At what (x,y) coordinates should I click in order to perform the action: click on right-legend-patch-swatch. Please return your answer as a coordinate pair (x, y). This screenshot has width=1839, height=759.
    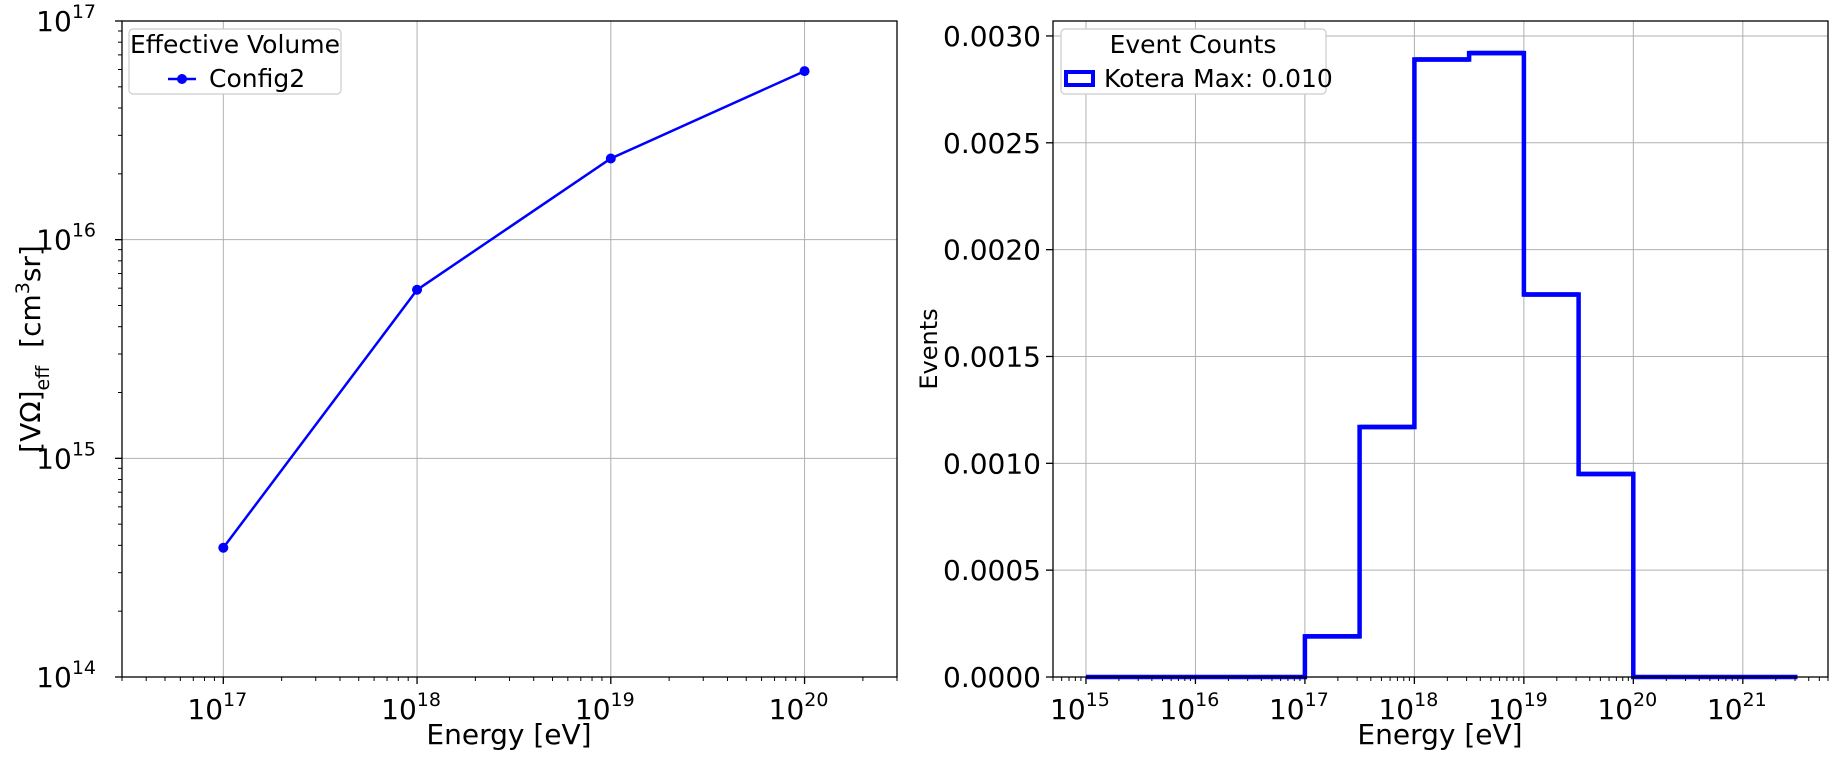
    Looking at the image, I should click on (1079, 78).